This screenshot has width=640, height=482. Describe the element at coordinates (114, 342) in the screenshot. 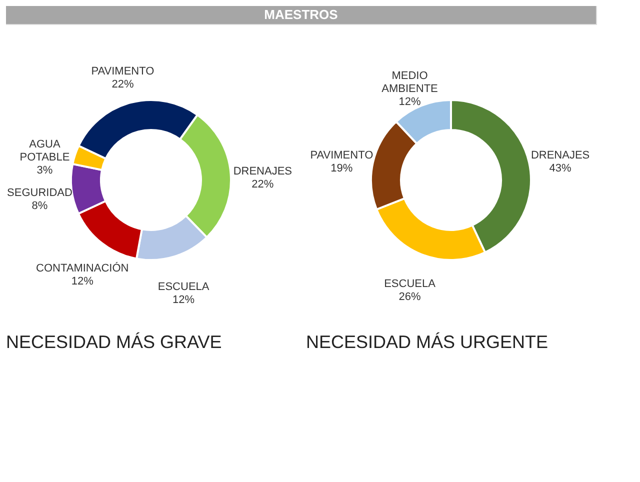

I see `text: NECESIDAD MÁS GRAVE` at that location.